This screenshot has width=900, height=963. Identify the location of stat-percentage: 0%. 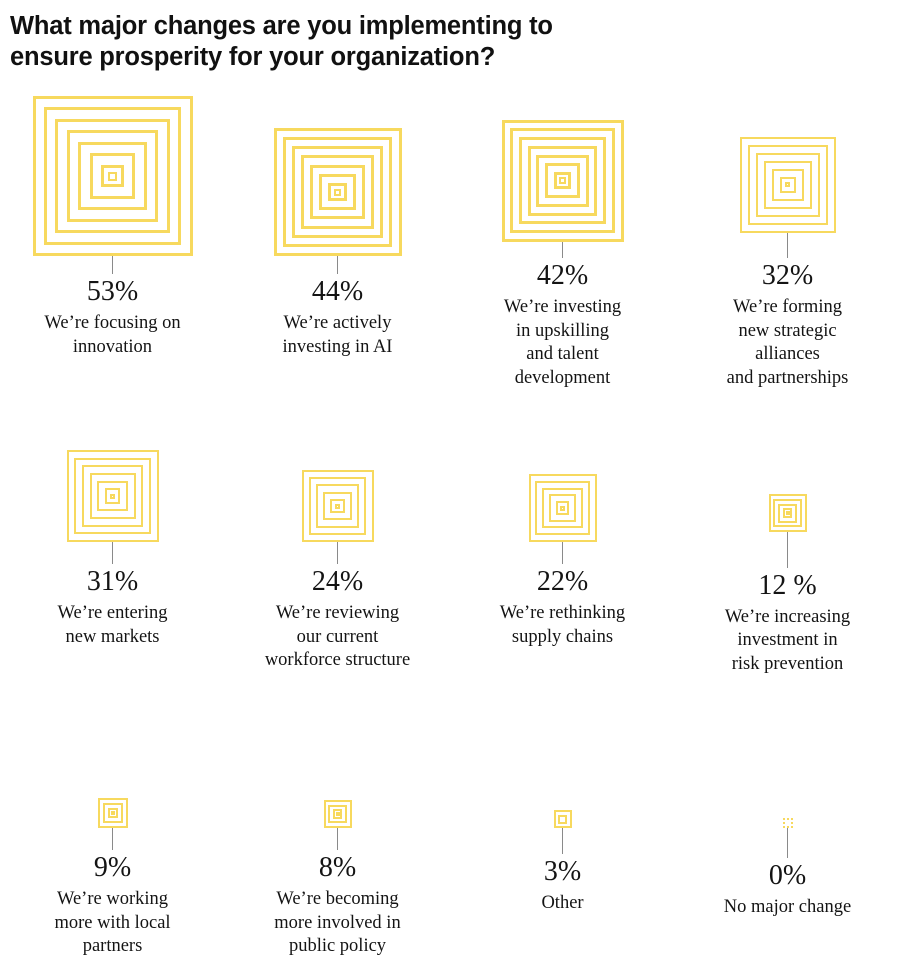
(787, 875).